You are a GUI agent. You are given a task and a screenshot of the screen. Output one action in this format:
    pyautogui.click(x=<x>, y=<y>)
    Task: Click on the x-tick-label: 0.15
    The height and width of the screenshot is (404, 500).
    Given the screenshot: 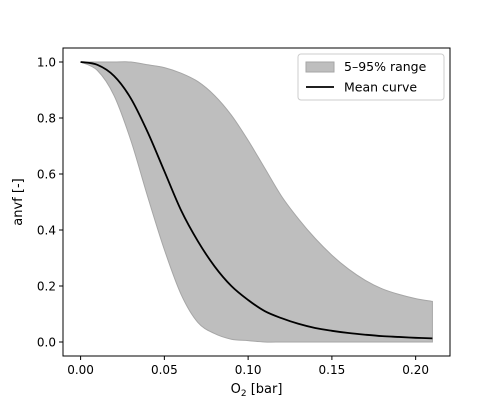 What is the action you would take?
    pyautogui.click(x=332, y=370)
    